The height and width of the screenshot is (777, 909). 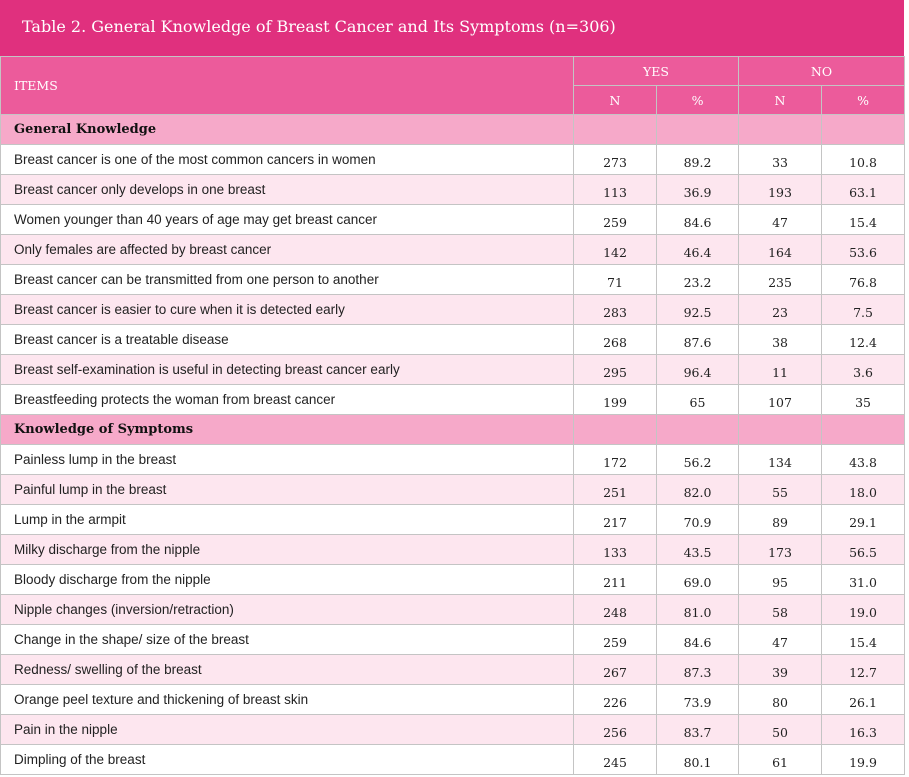 What do you see at coordinates (863, 729) in the screenshot?
I see `no-pct-cell: 16.3` at bounding box center [863, 729].